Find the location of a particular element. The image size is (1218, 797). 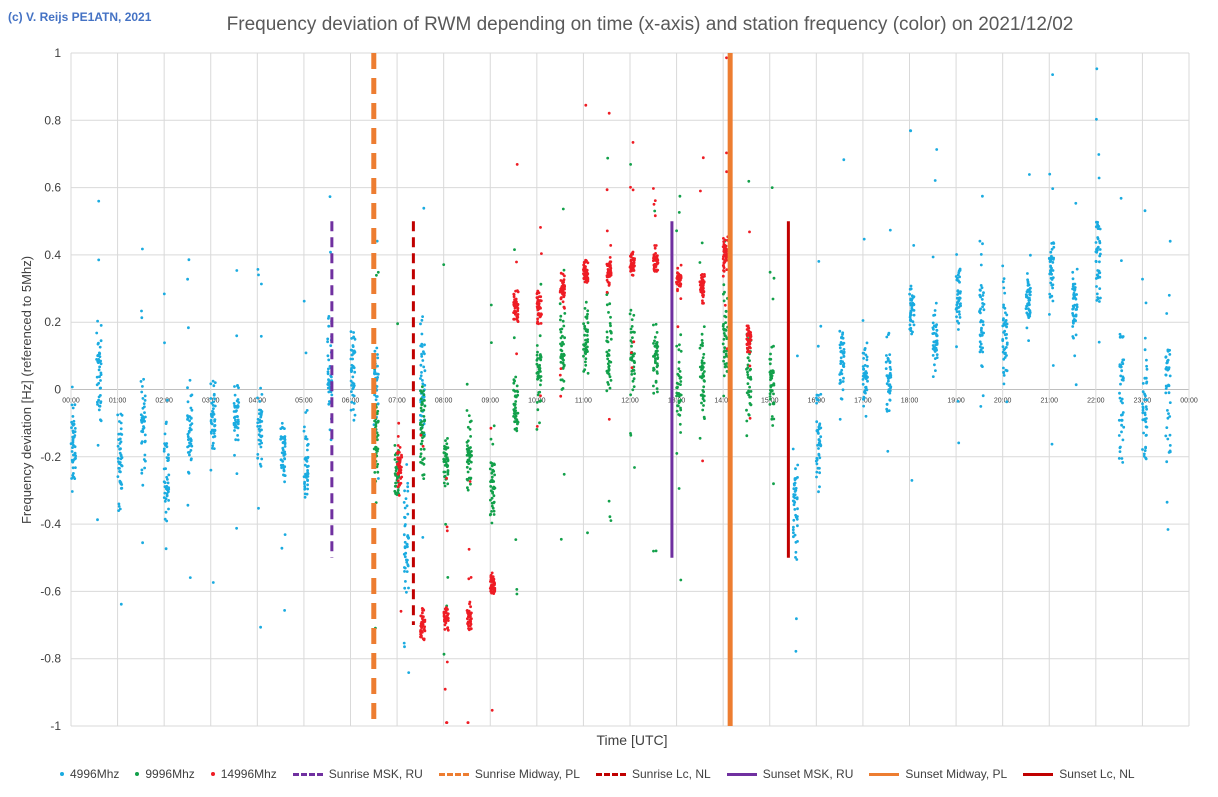

legend-marker-line is located at coordinates (884, 774).